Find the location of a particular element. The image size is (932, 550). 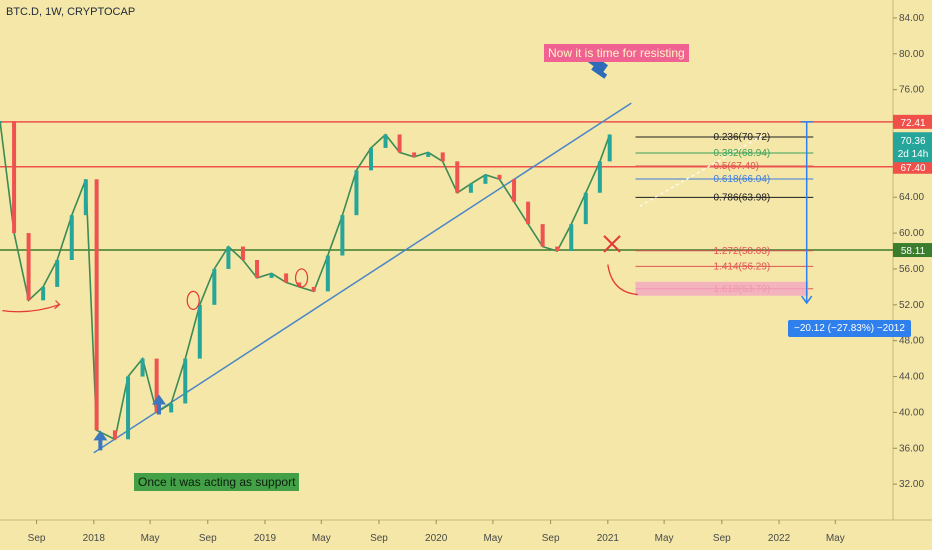

curved-arrow-icon is located at coordinates (622, 280).